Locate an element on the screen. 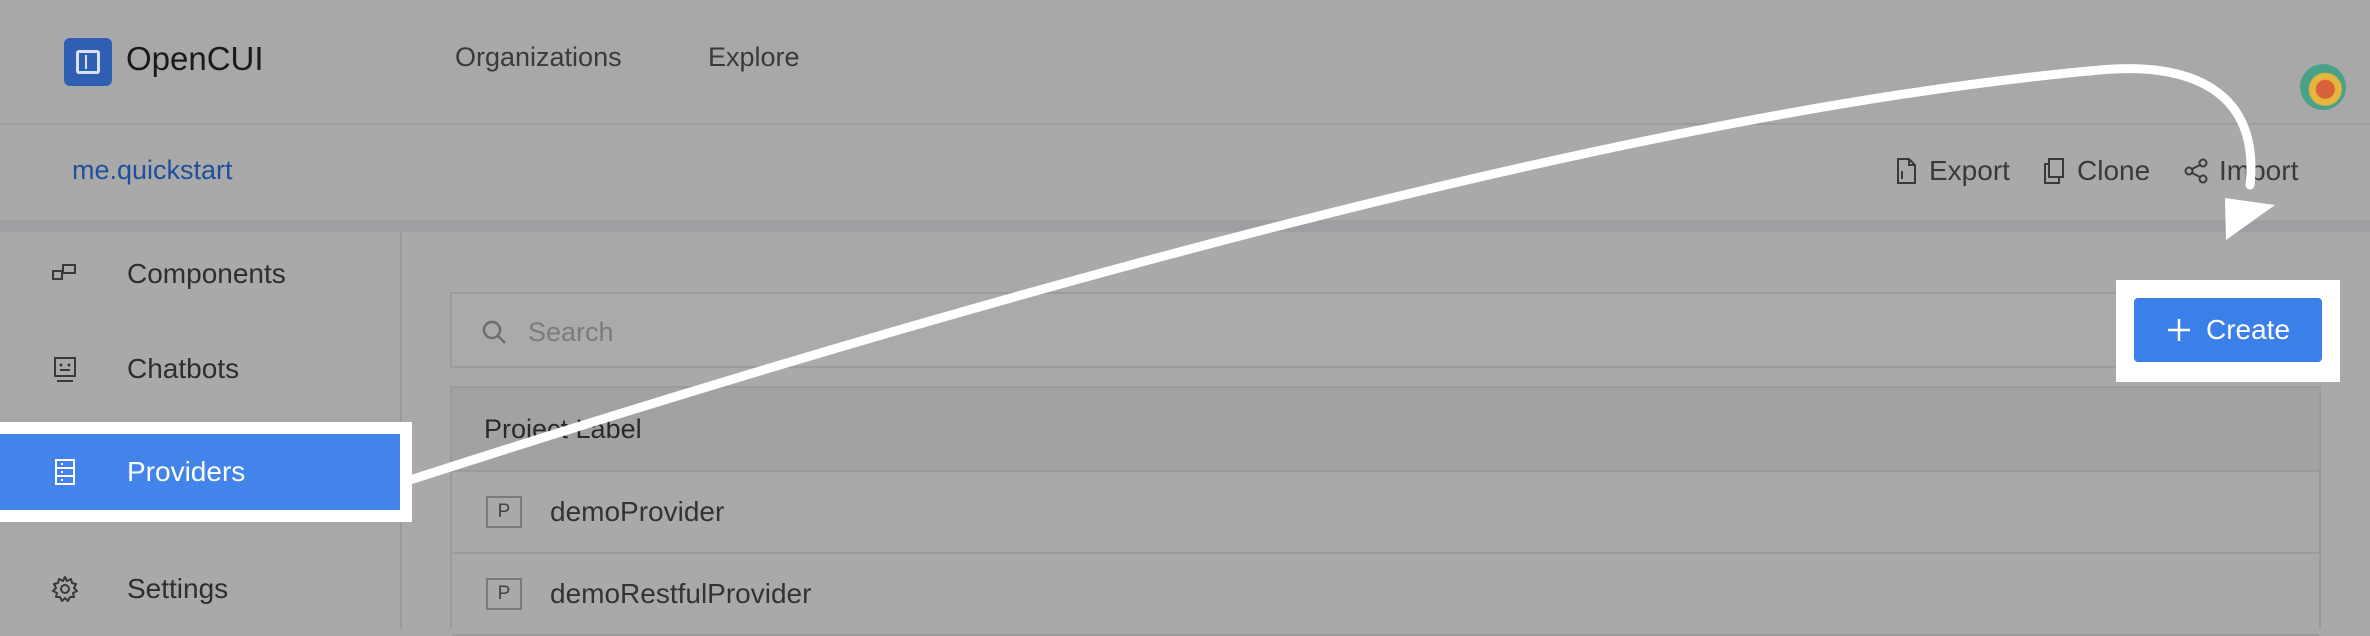 Image resolution: width=2370 pixels, height=636 pixels. clone-label: Clone is located at coordinates (2114, 170).